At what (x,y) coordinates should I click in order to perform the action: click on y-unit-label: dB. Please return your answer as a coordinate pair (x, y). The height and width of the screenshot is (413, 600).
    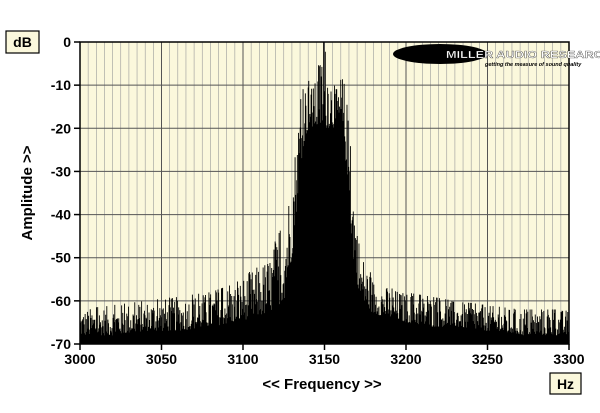
    Looking at the image, I should click on (22, 42).